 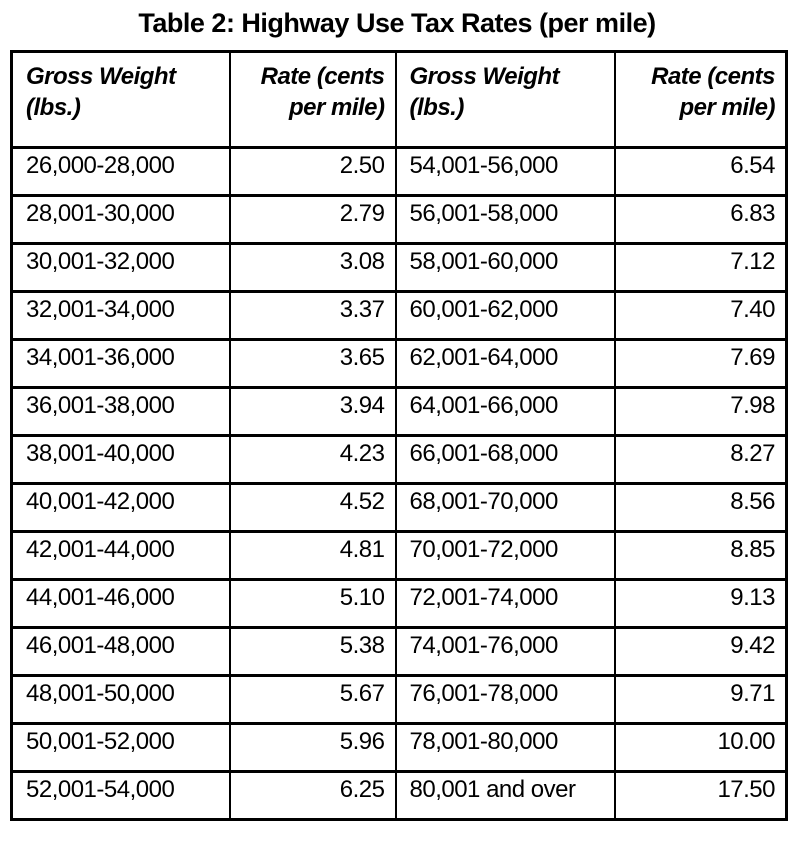 I want to click on weight-range-cell: 42,001-44,000, so click(x=120, y=555).